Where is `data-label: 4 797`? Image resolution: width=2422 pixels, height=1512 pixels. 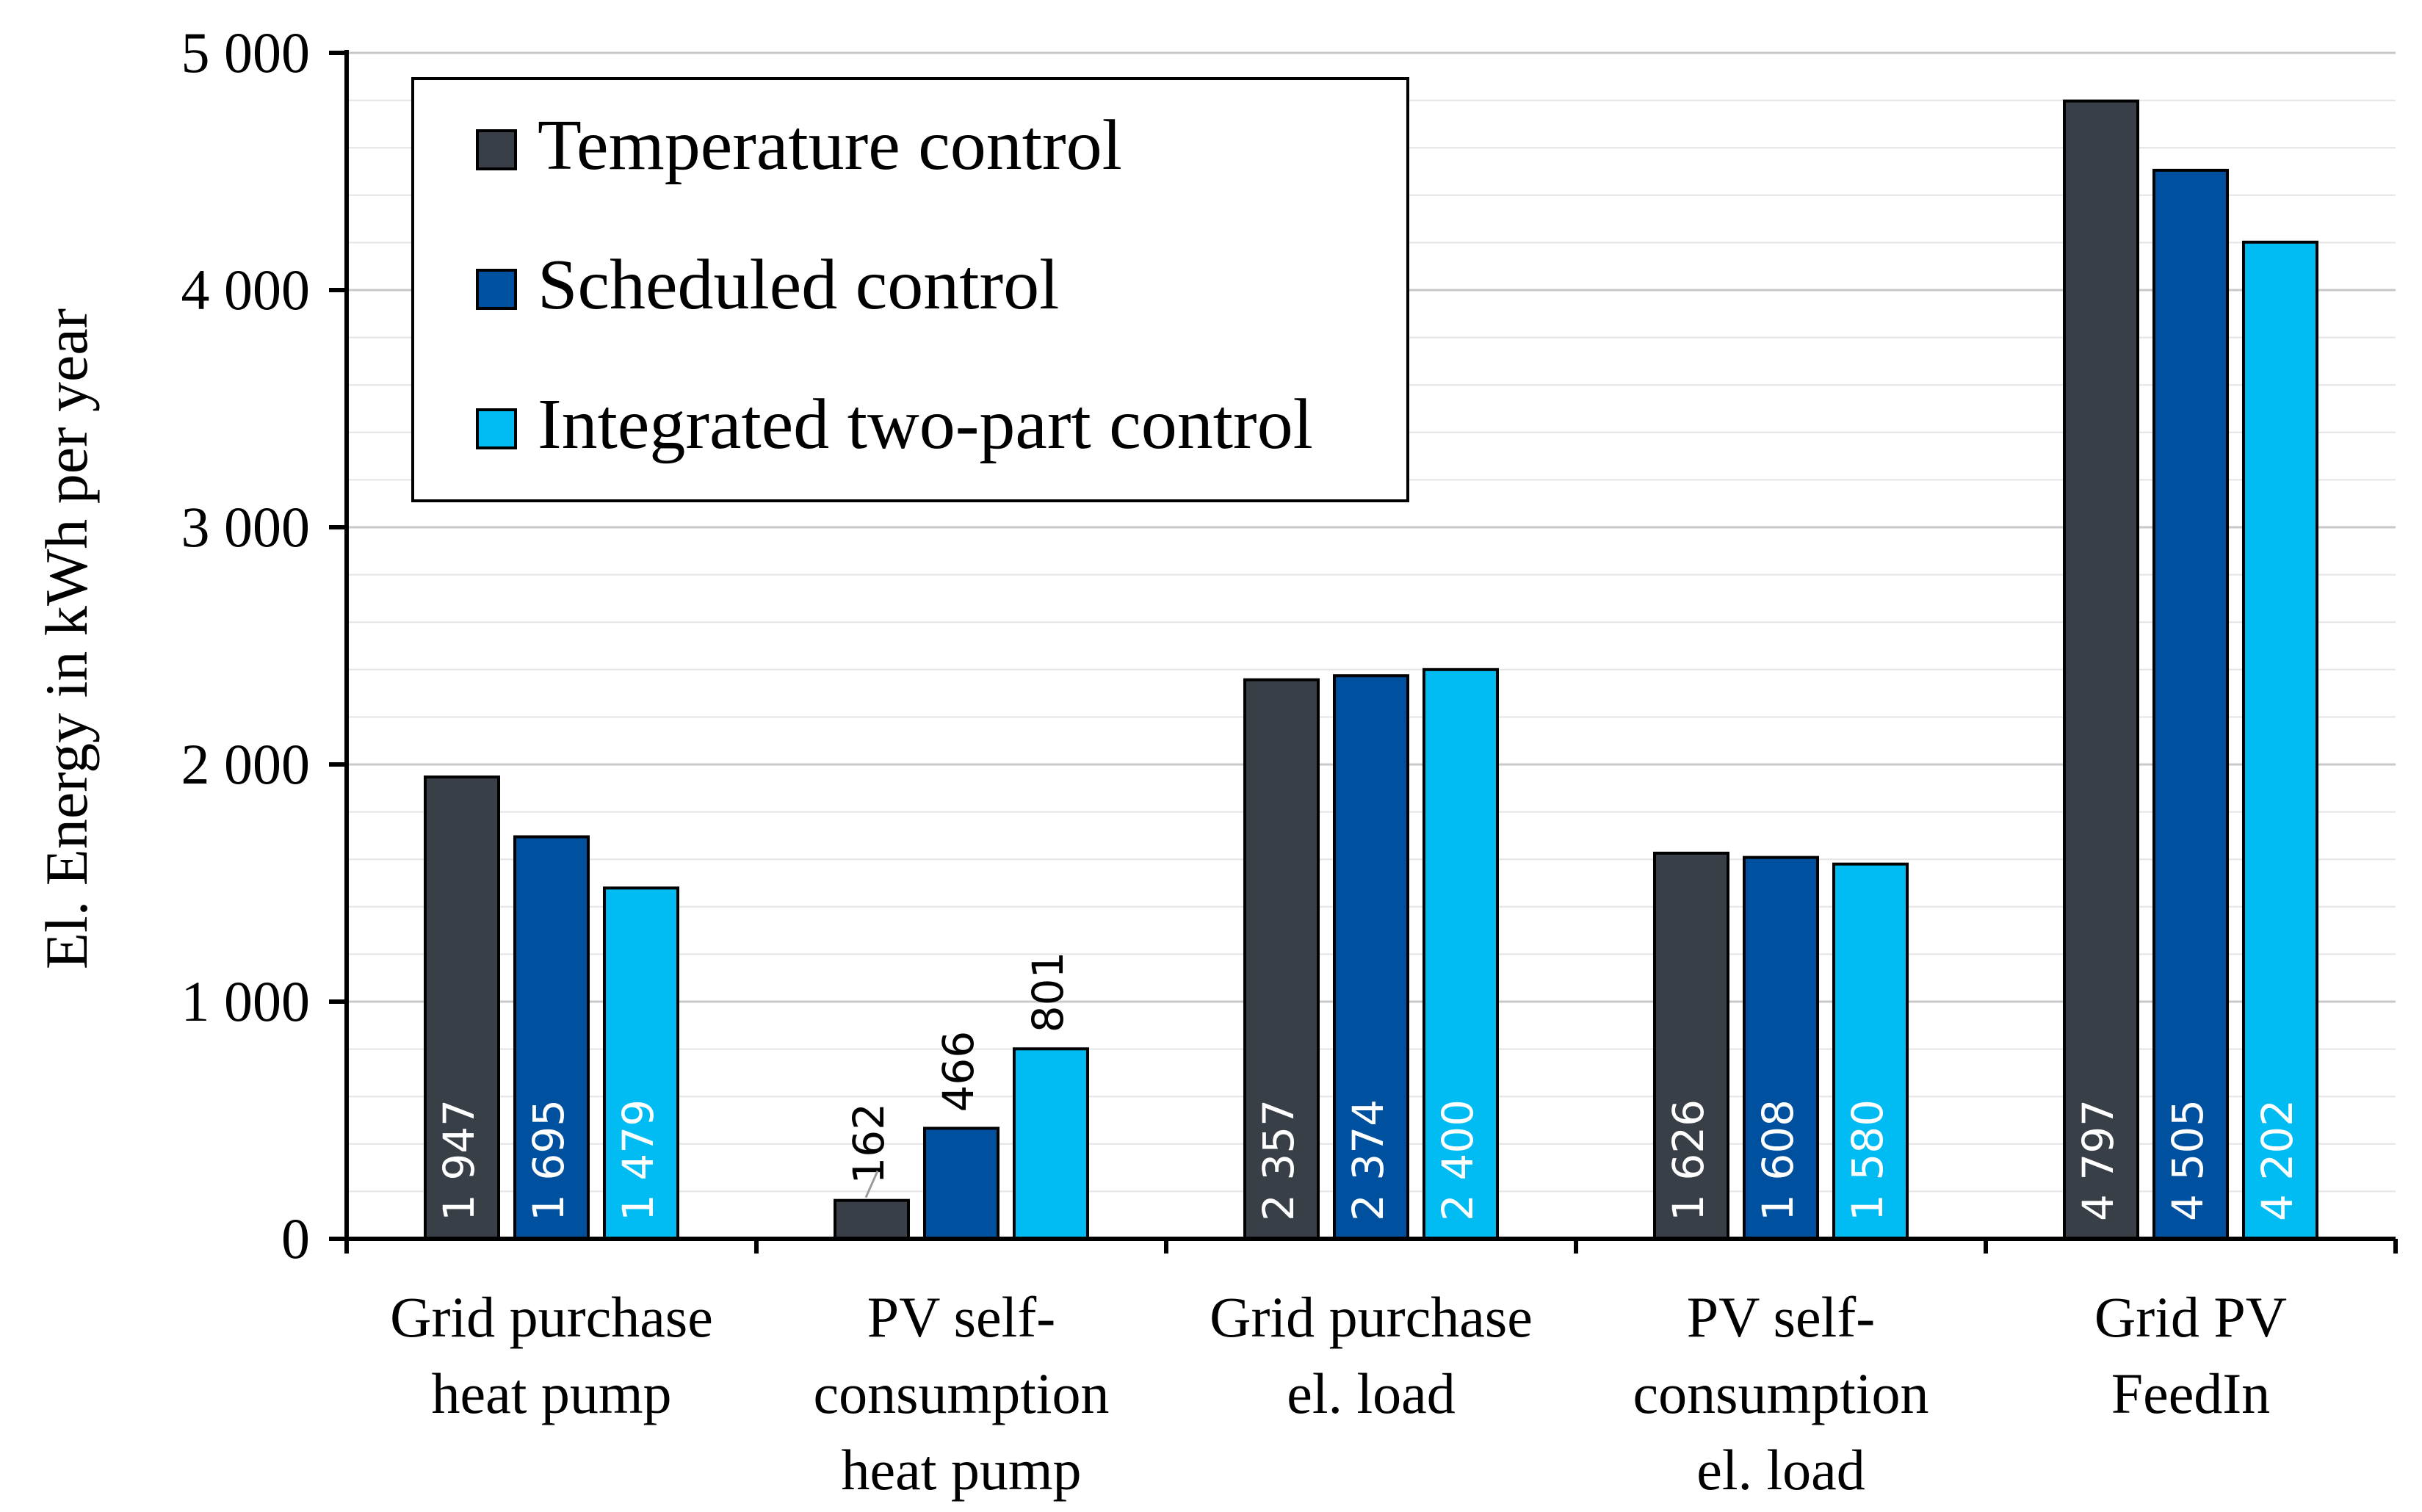
data-label: 4 797 is located at coordinates (2098, 1160).